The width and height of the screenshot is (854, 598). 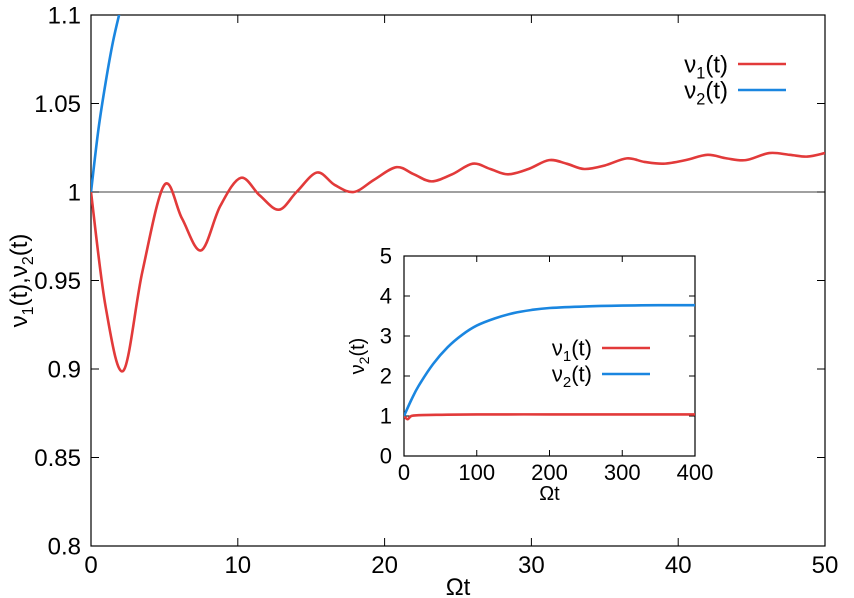 What do you see at coordinates (601, 364) in the screenshot?
I see `inset-legend: ν1(t)ν2(t)` at bounding box center [601, 364].